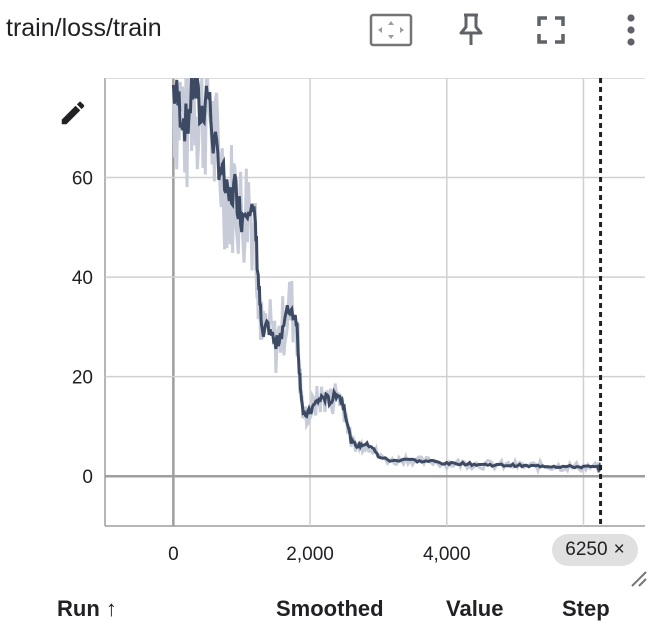  I want to click on resize-icon, so click(639, 579).